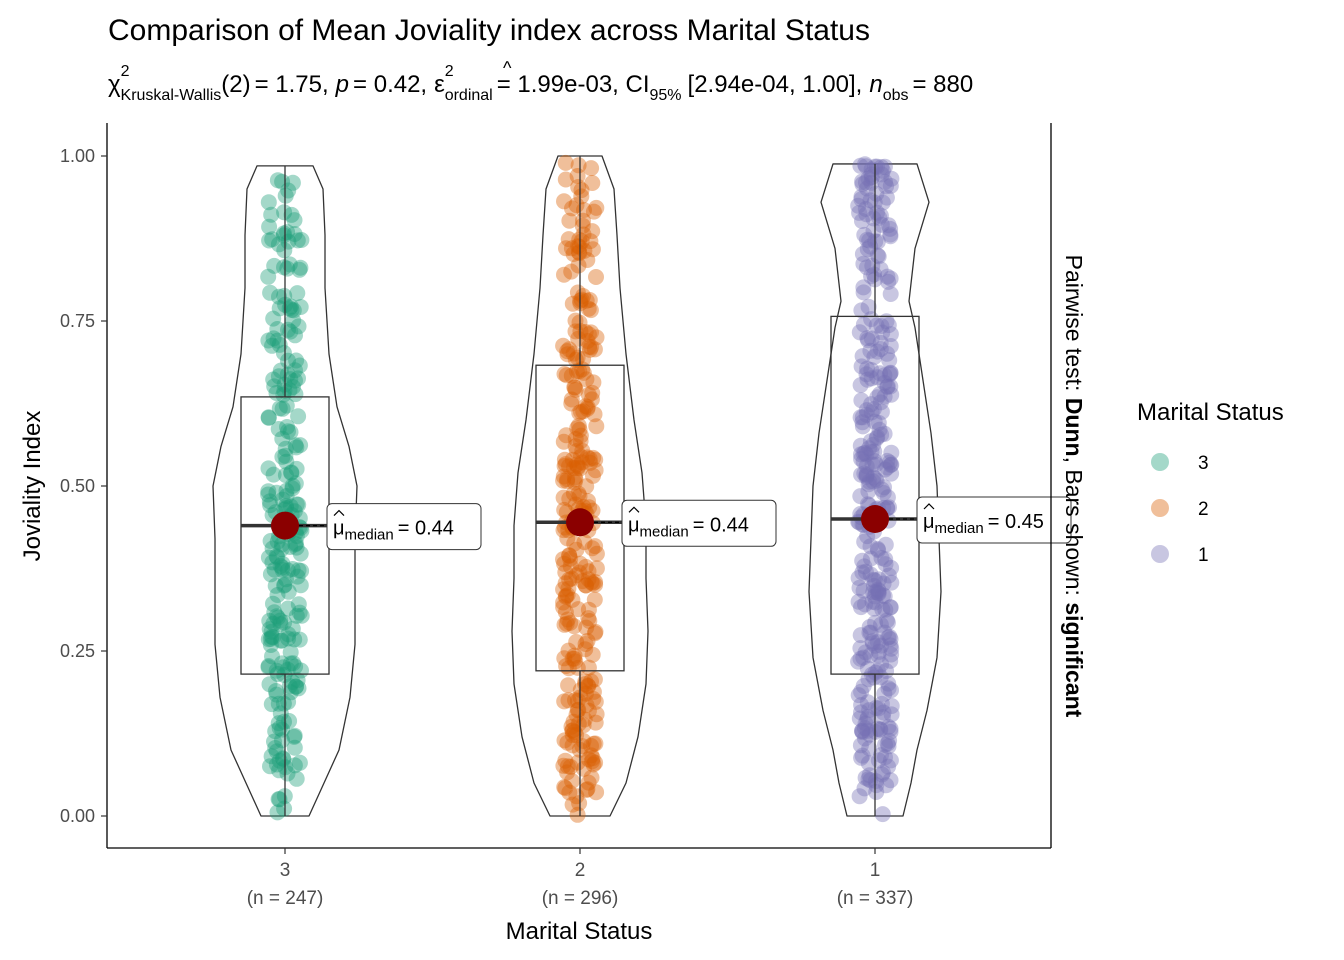  I want to click on median-point, so click(285, 525).